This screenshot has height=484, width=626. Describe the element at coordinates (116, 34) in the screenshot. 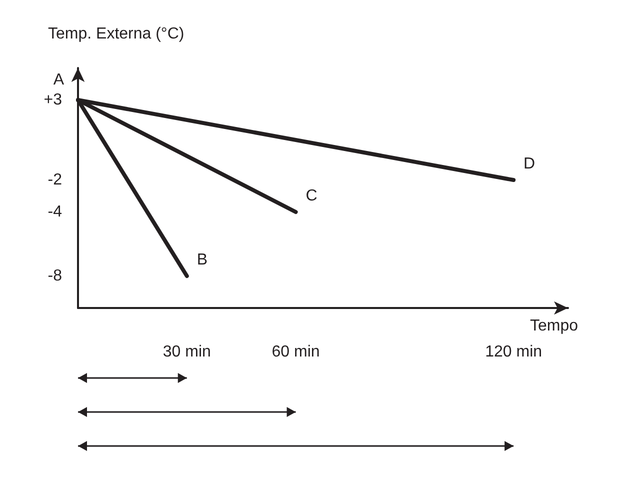

I see `y-axis-title: Temp. Externa (°C)` at that location.